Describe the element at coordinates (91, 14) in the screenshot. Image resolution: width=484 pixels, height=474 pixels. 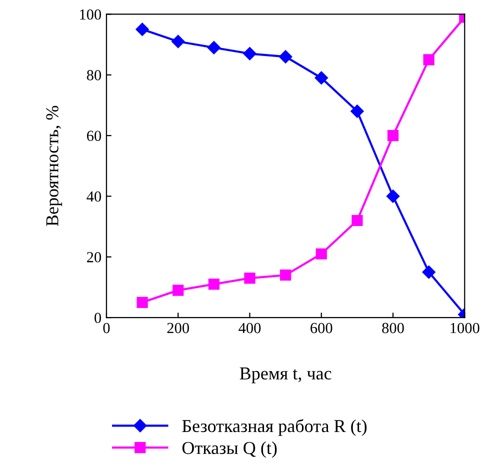
I see `y-tick-label: 100` at that location.